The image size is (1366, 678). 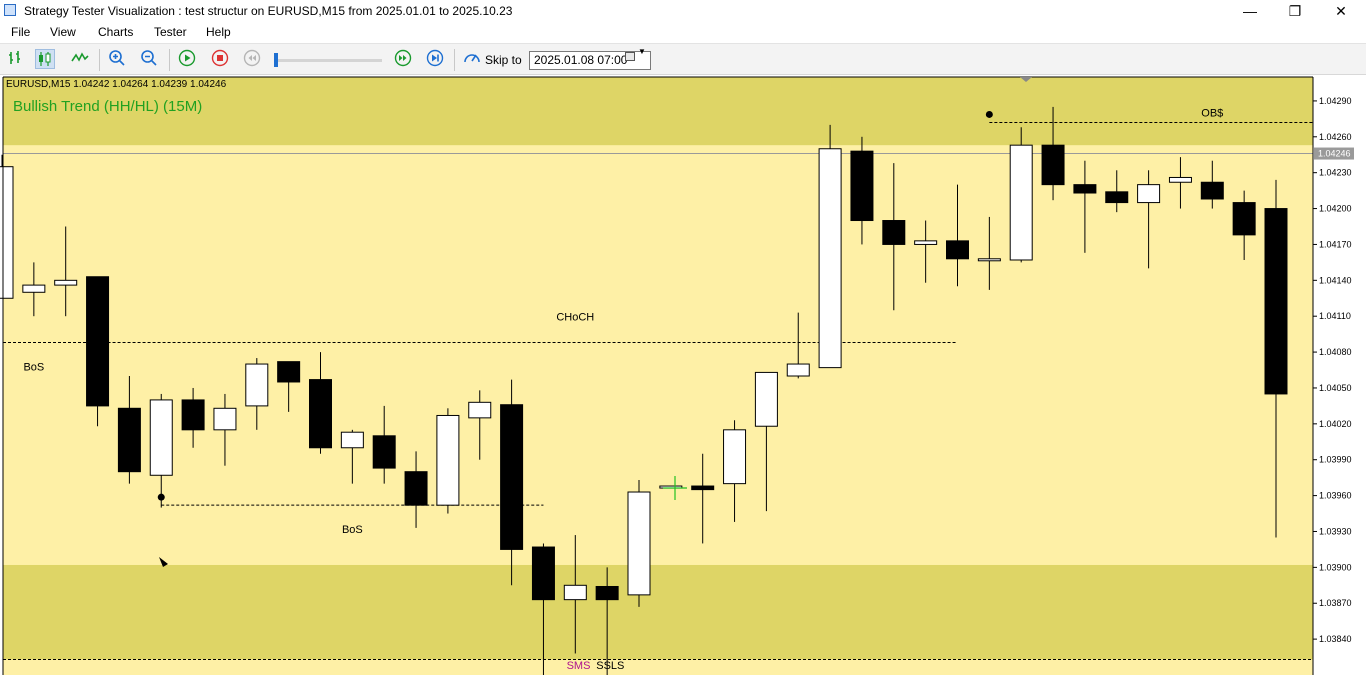 What do you see at coordinates (163, 562) in the screenshot?
I see `arrow-marker-icon` at bounding box center [163, 562].